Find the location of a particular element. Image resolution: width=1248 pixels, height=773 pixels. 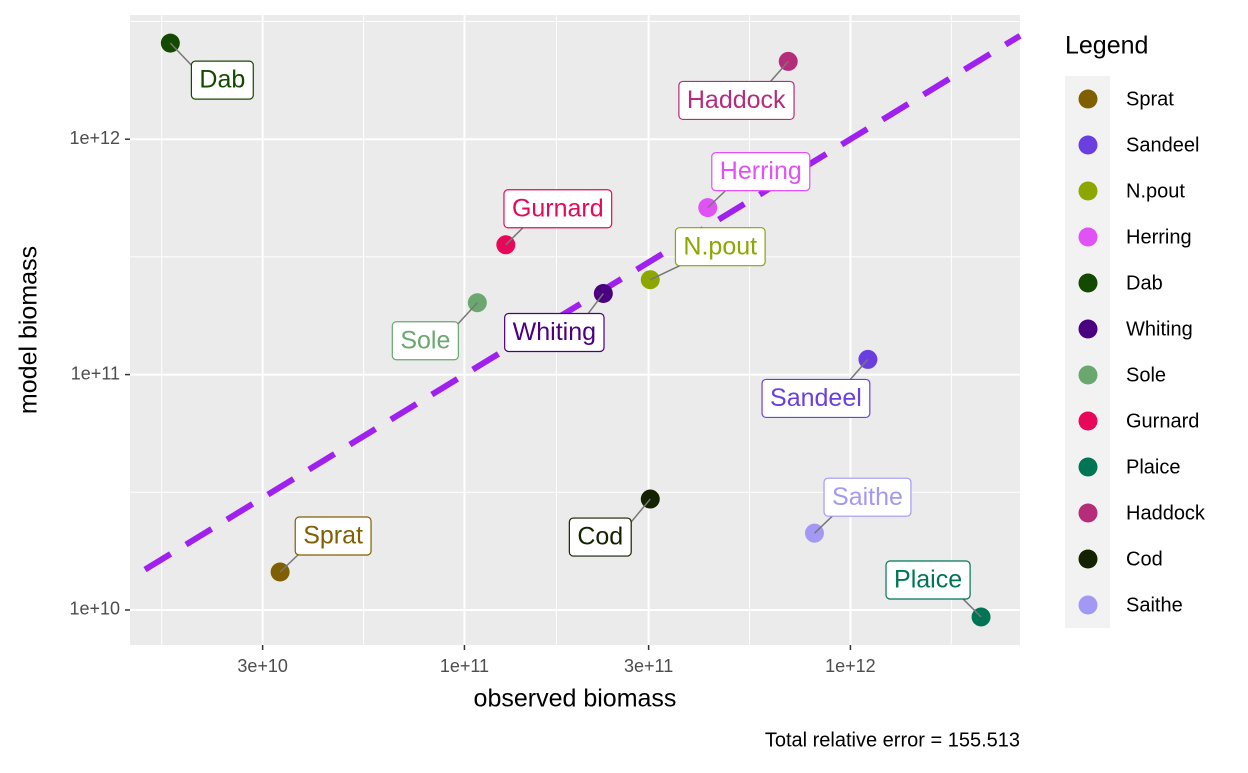

point-label-group: N.pout is located at coordinates (707, 254).